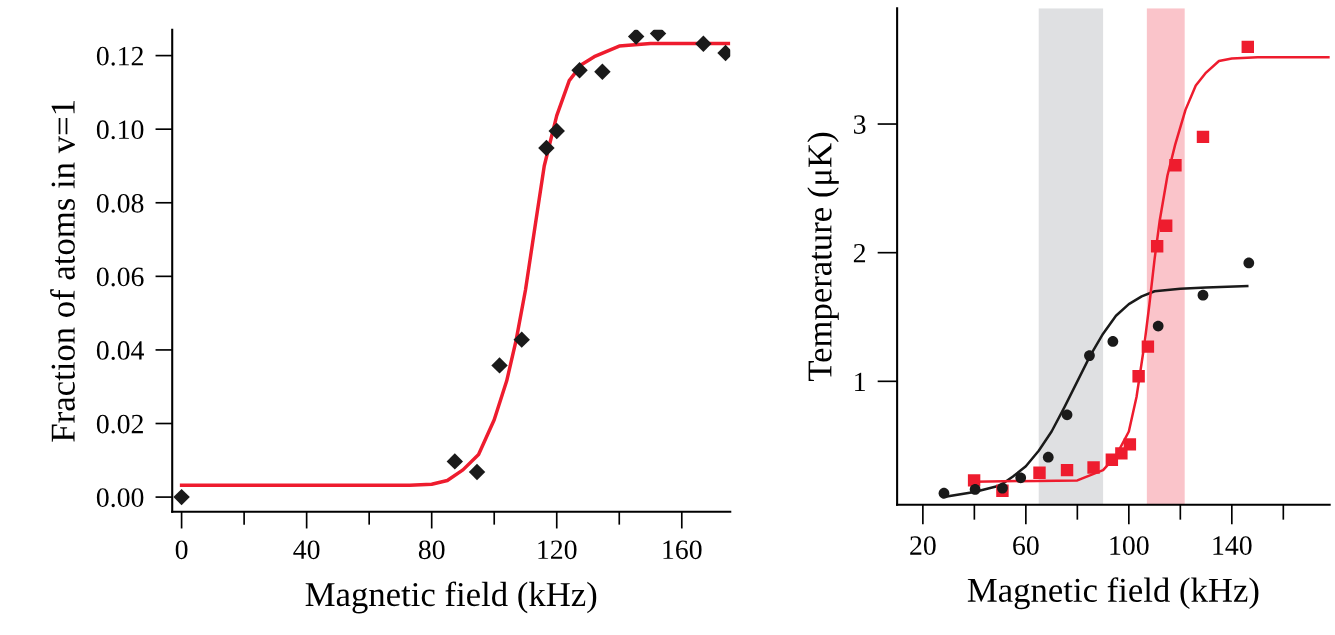 This screenshot has width=1335, height=635. Describe the element at coordinates (306, 550) in the screenshot. I see `x-tick-label: 40` at that location.